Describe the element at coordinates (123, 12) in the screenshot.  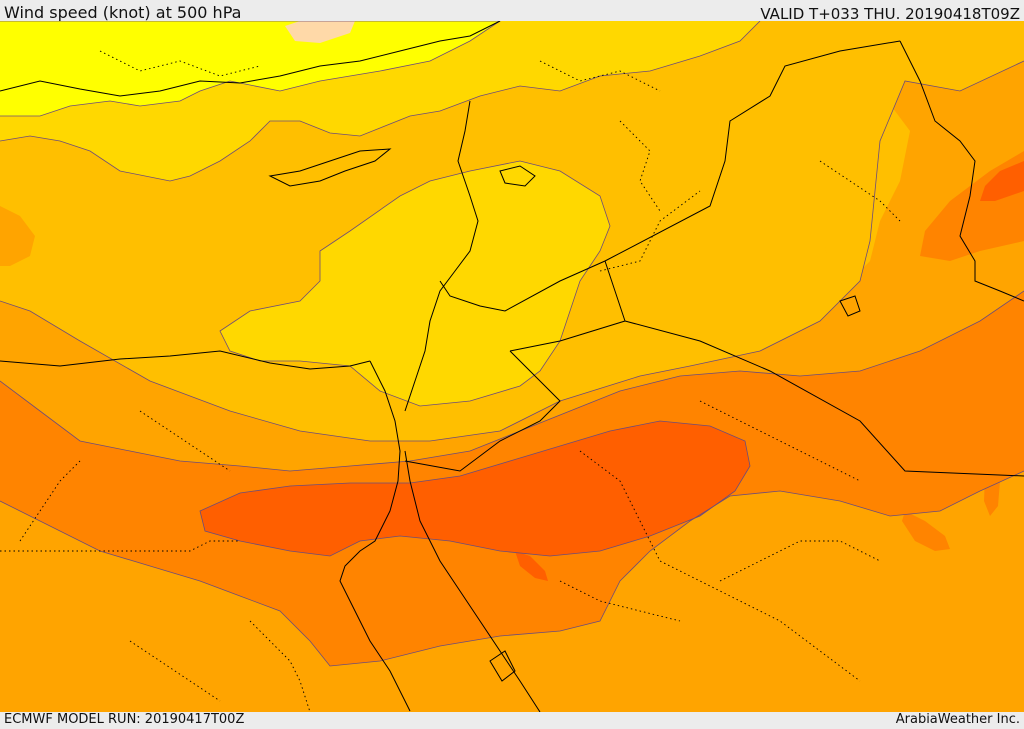
I see `map-title: Wind speed (knot) at 500 hPa` at that location.